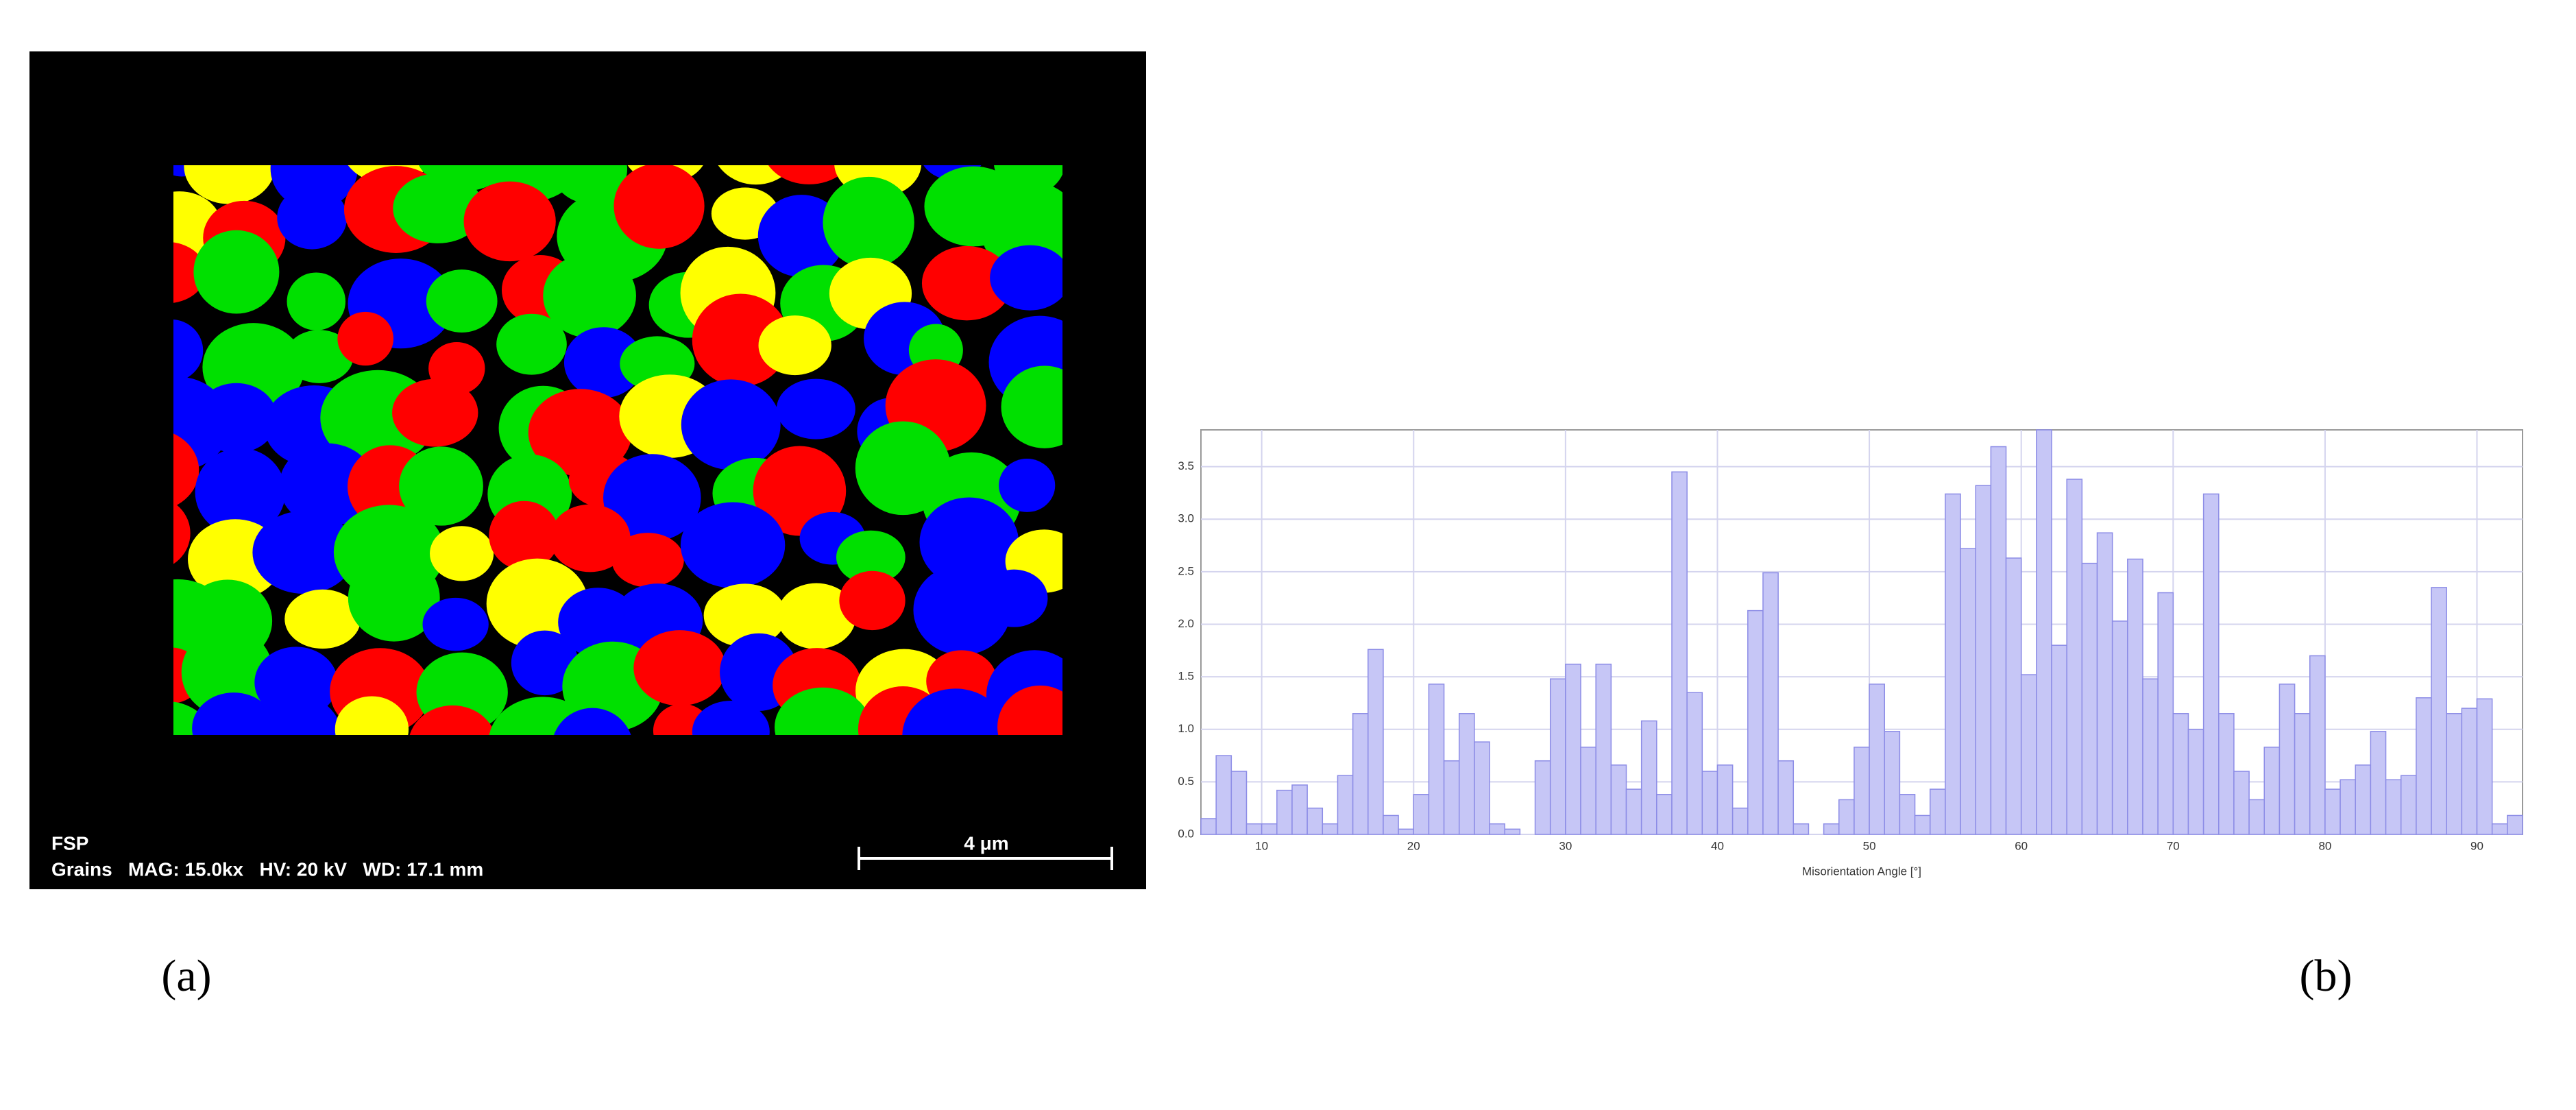 This screenshot has height=1110, width=2576. What do you see at coordinates (1413, 845) in the screenshot?
I see `x-tick-label: 20` at bounding box center [1413, 845].